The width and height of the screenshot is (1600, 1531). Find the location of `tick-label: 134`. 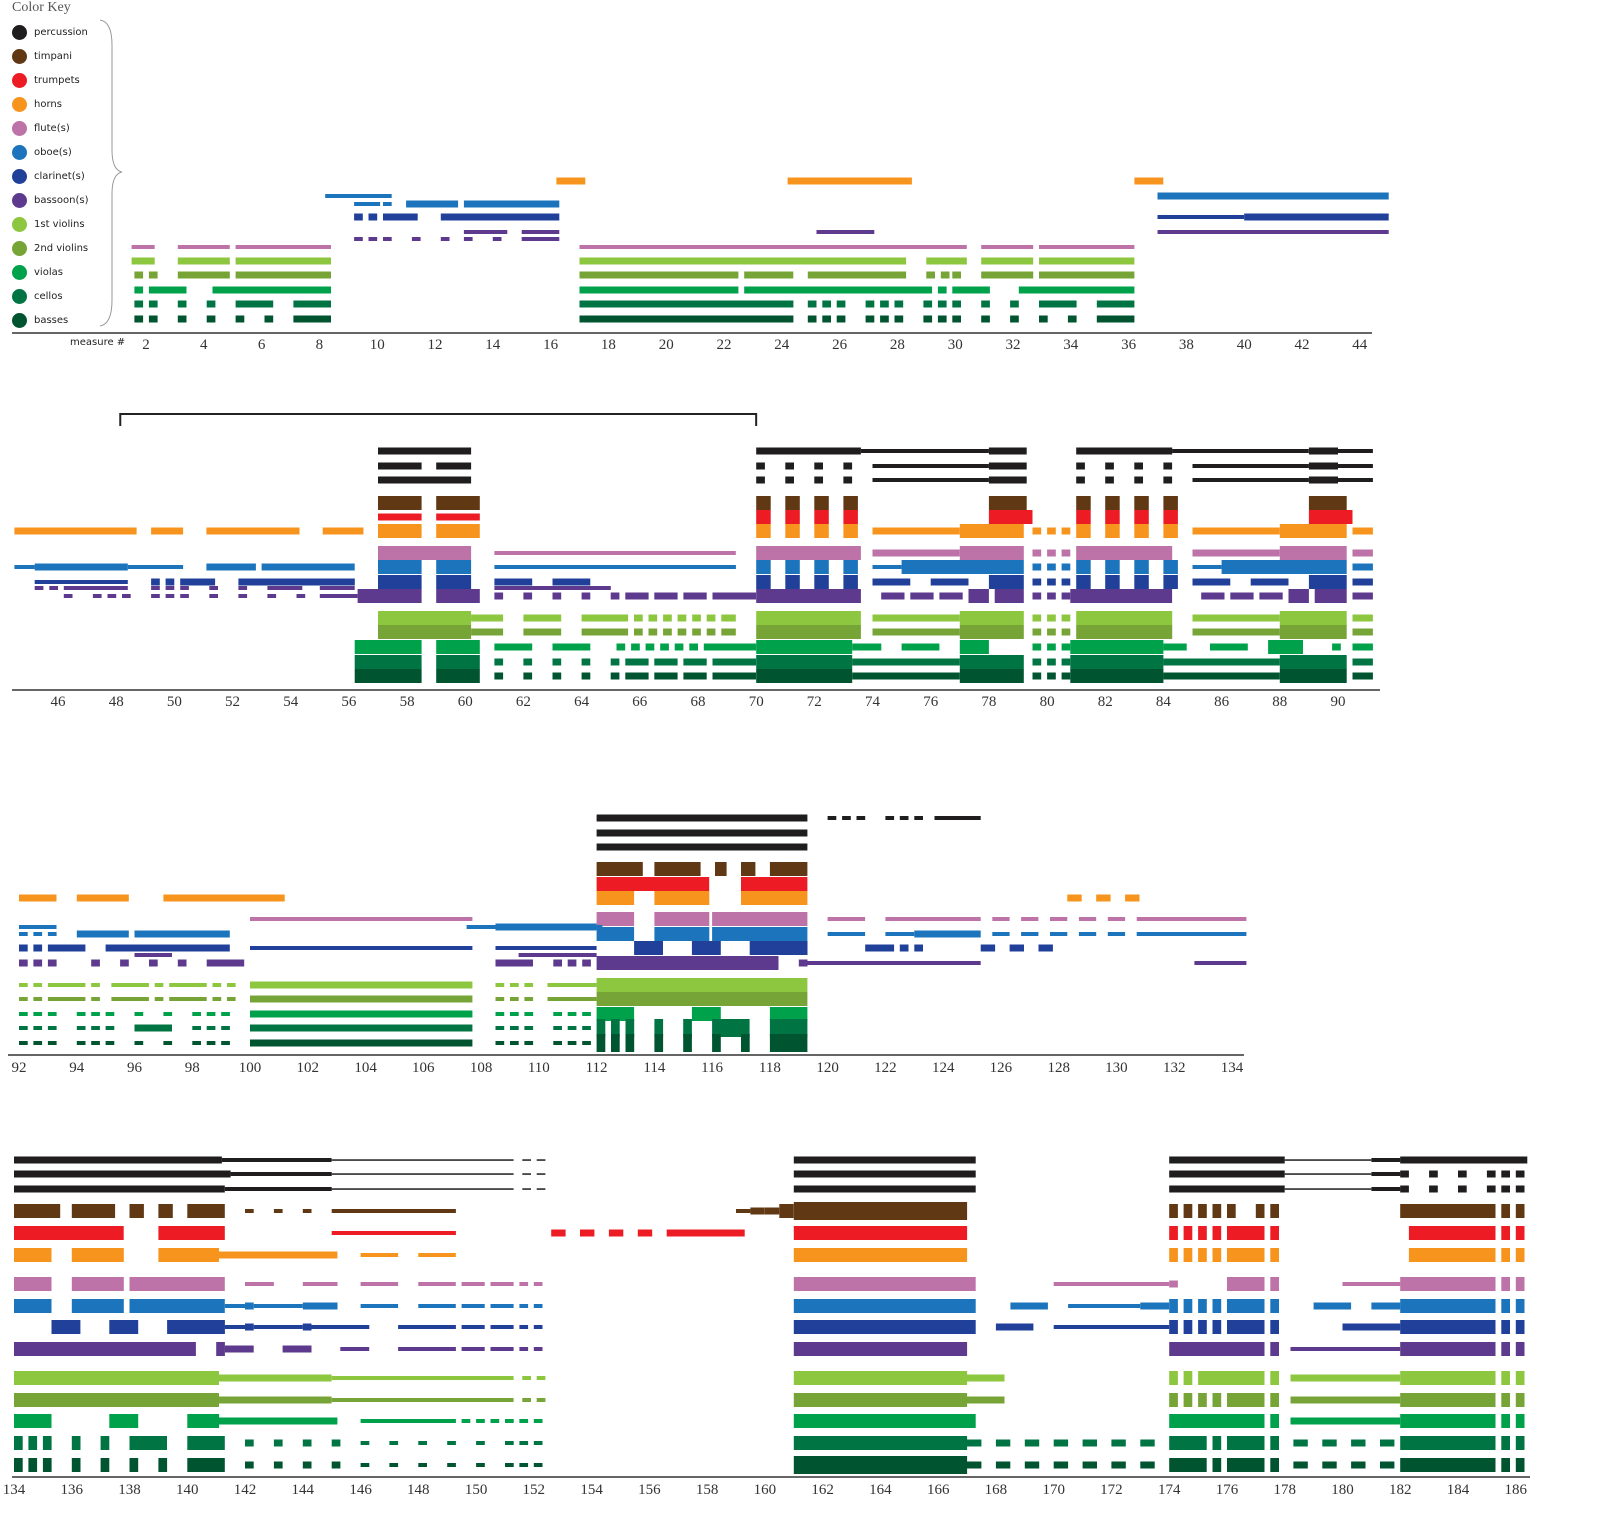

tick-label: 134 is located at coordinates (1232, 1068).